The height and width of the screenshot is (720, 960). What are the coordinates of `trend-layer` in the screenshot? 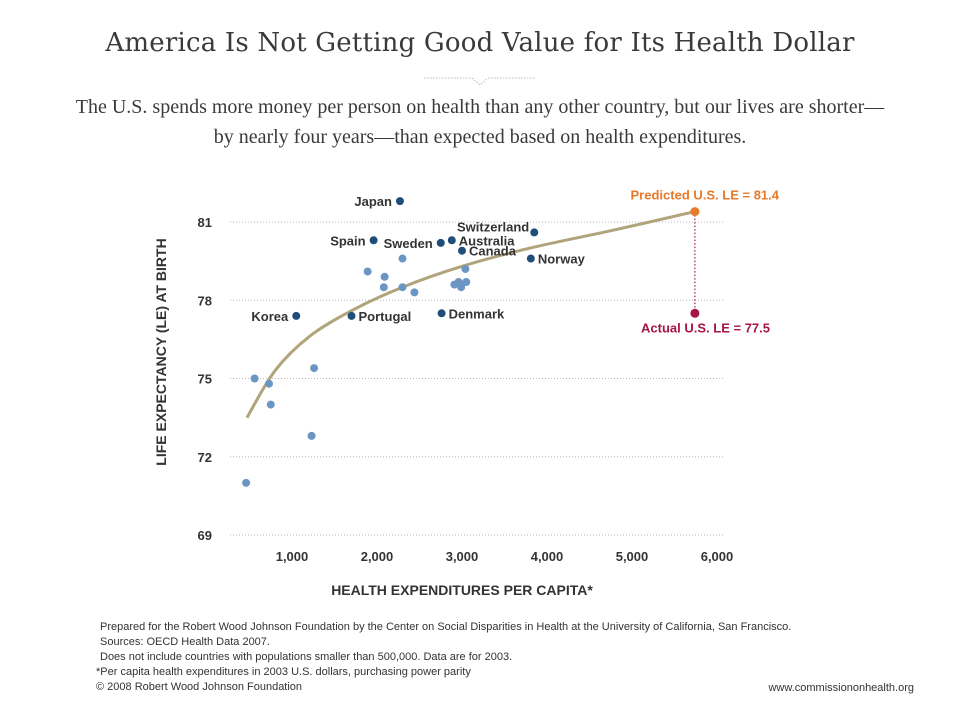 It's located at (470, 314).